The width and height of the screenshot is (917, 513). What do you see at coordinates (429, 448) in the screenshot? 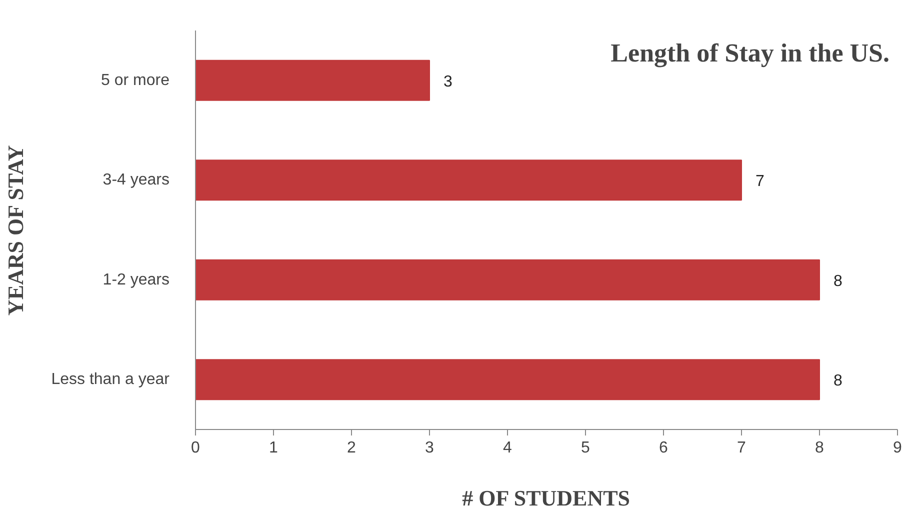
I see `x-tick-label: 3` at bounding box center [429, 448].